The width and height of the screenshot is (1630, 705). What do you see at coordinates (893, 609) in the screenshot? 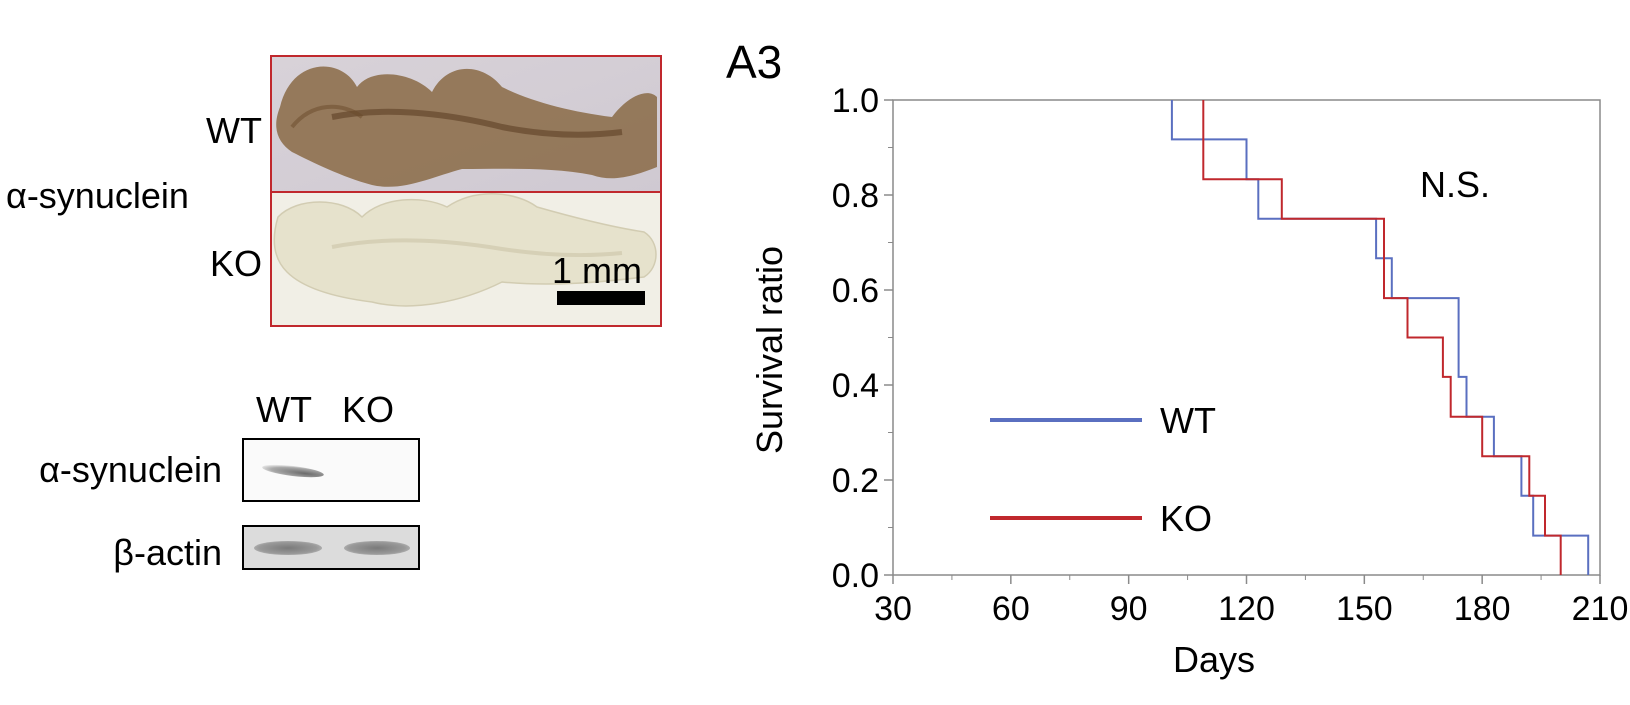
I see `x-tick-label: 30` at bounding box center [893, 609].